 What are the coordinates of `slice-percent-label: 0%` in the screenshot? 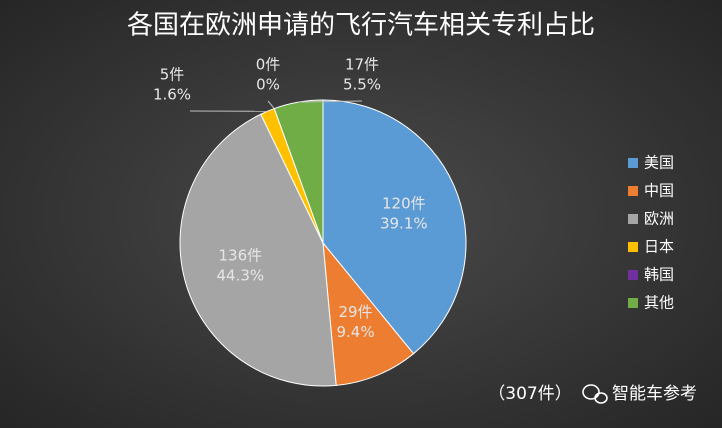 It's located at (268, 85).